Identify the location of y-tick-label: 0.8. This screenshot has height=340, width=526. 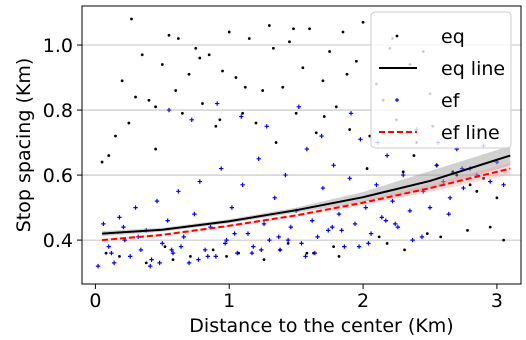
(58, 111).